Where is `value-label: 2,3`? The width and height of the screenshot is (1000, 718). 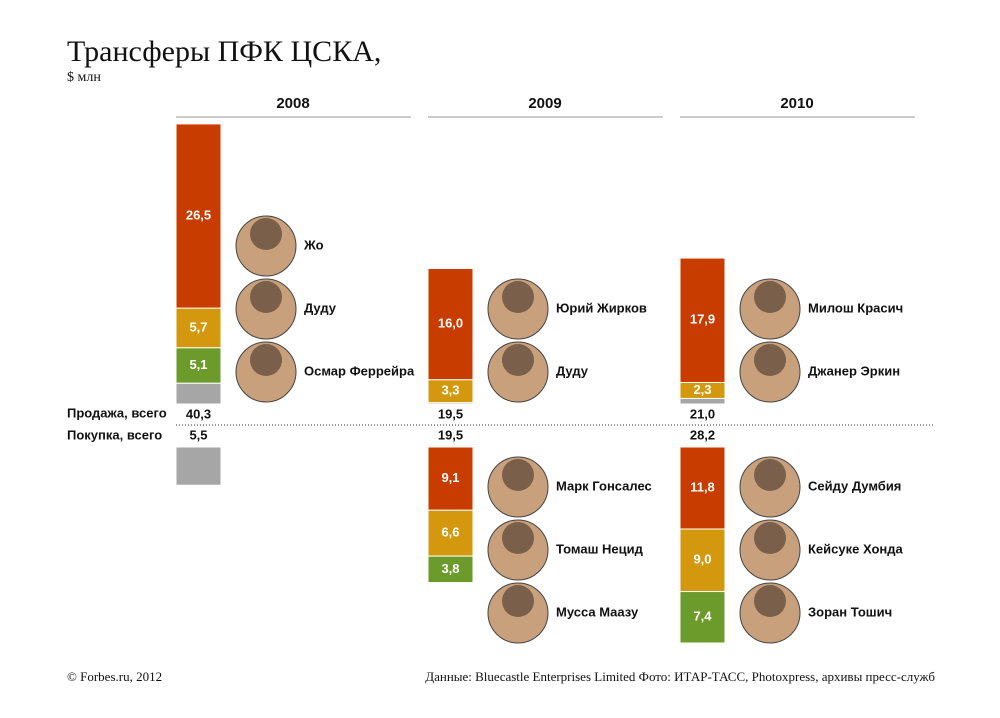
value-label: 2,3 is located at coordinates (702, 389).